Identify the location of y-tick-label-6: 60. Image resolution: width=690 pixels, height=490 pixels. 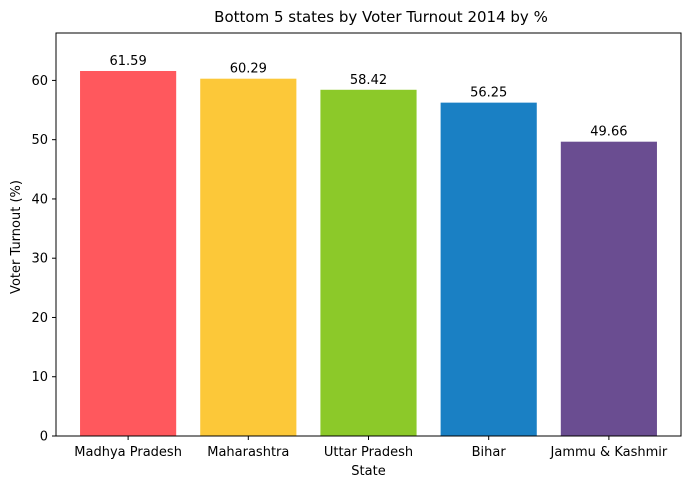
(39, 81).